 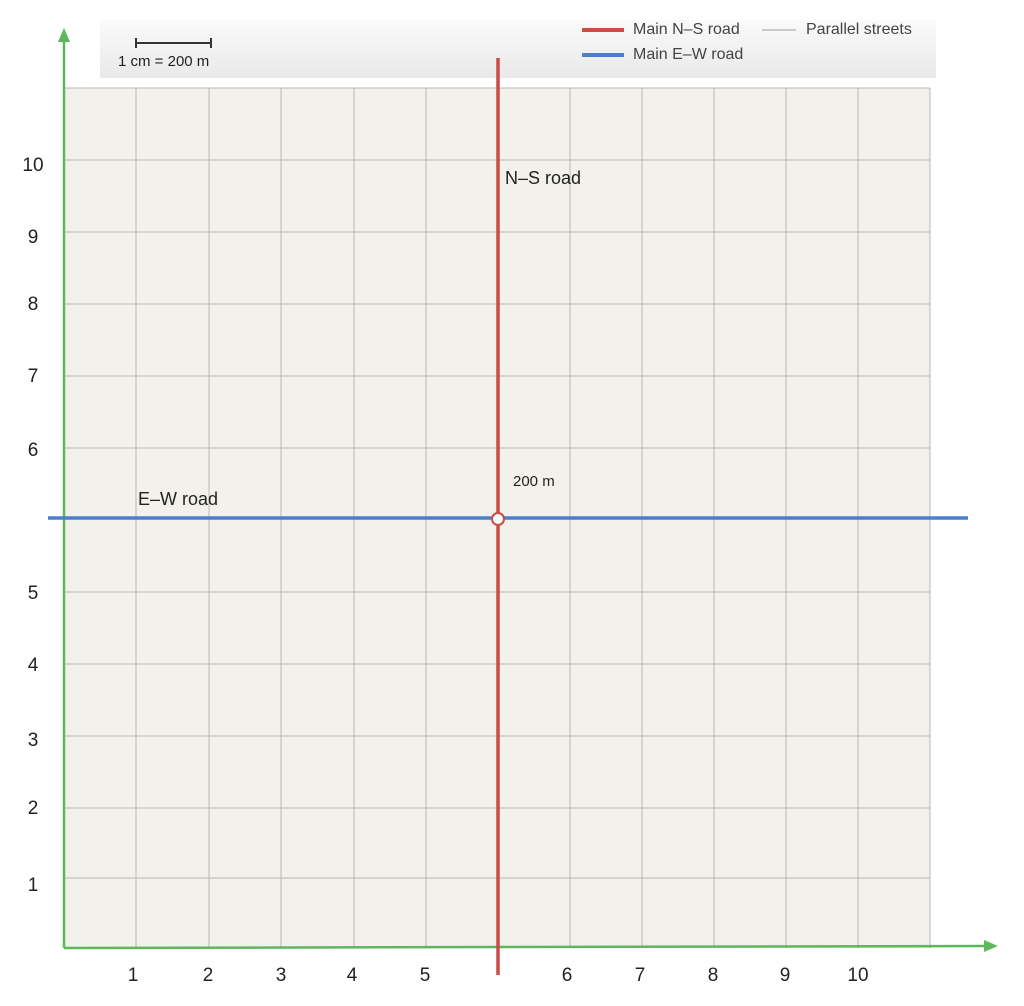 I want to click on x-label: 10, so click(x=857, y=975).